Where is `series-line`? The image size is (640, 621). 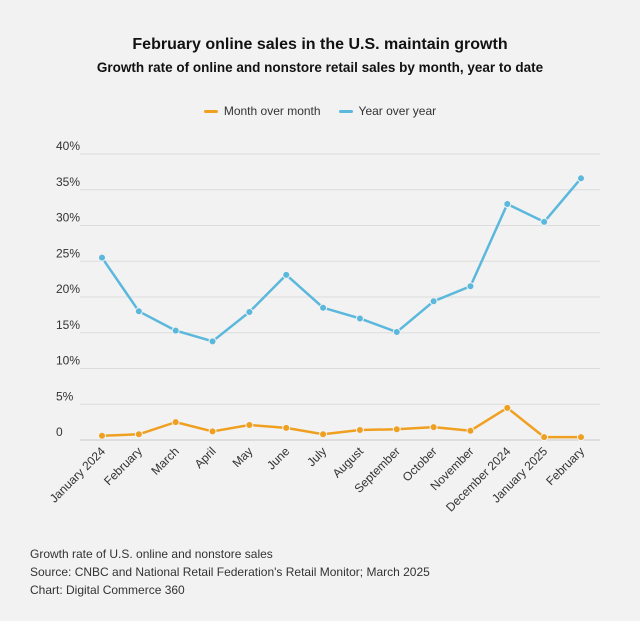 series-line is located at coordinates (341, 422).